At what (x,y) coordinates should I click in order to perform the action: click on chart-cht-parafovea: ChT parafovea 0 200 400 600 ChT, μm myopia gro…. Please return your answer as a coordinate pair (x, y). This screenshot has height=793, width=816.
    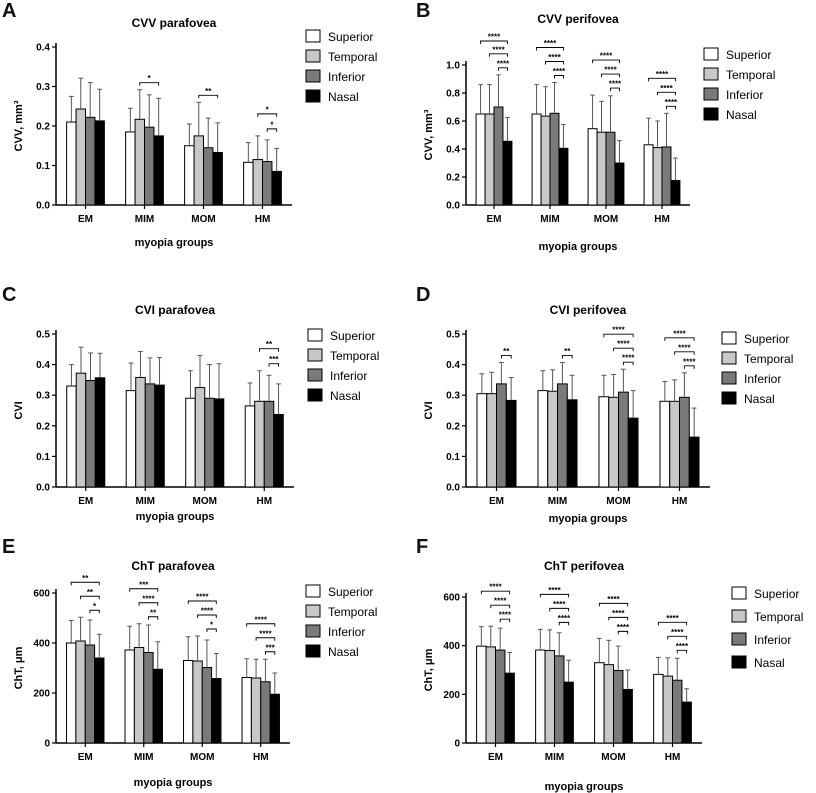
    Looking at the image, I should click on (195, 674).